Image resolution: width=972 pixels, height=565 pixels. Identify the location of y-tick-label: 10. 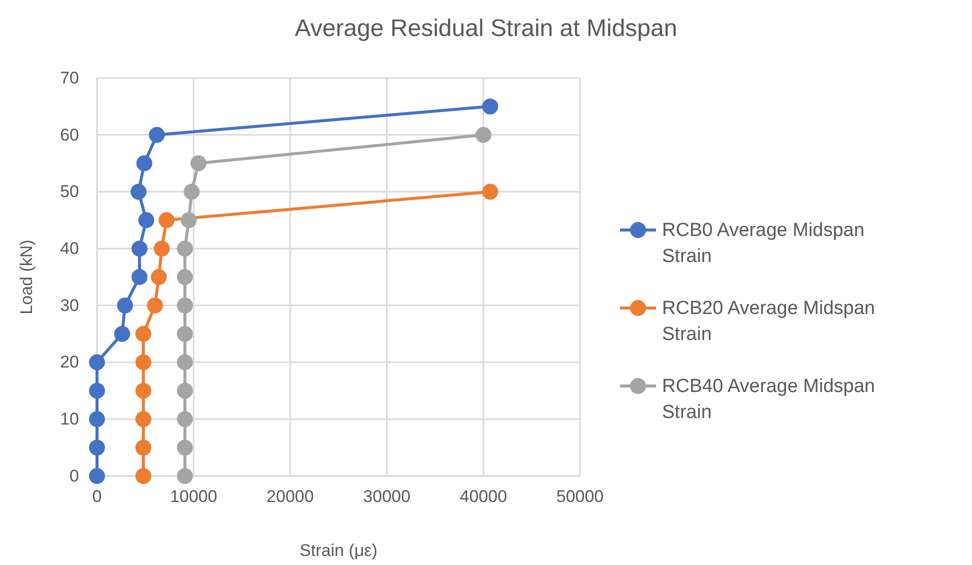
(69, 419).